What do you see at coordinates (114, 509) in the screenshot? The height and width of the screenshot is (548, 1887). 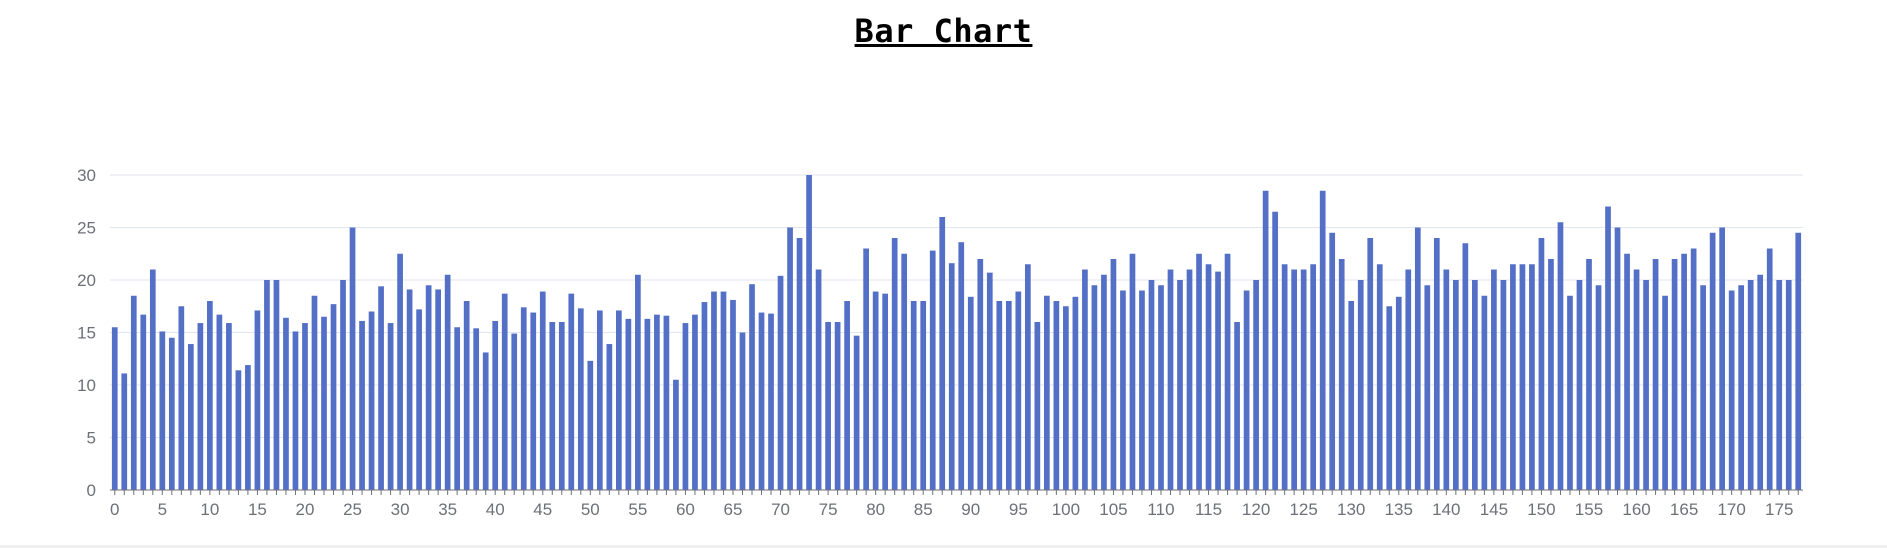 I see `x-tick-label: 0` at bounding box center [114, 509].